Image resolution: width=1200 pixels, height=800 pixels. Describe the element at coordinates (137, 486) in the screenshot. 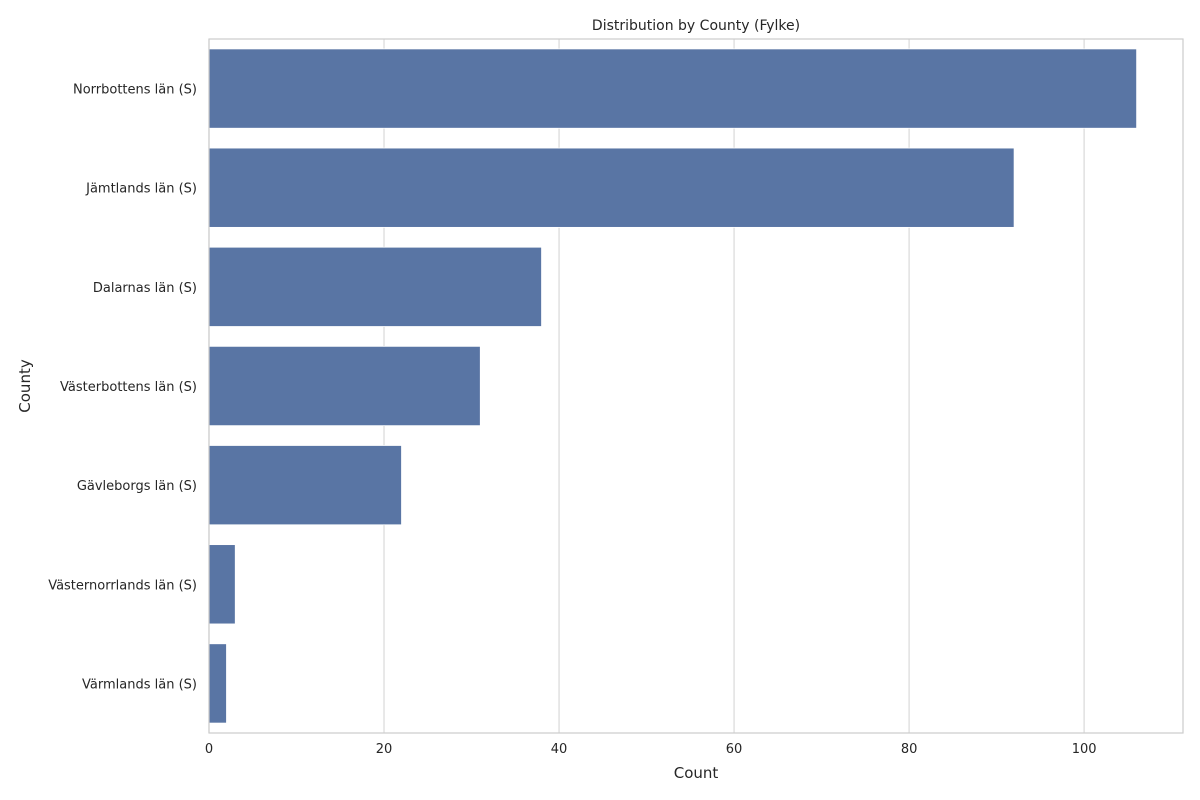

I see `y-tick-label: Gävleborgs län (S)` at that location.